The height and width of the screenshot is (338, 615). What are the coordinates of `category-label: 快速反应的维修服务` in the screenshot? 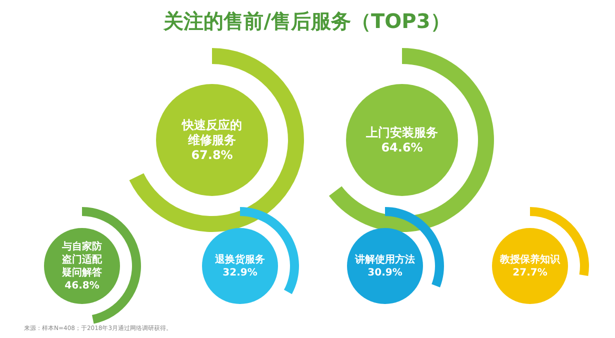 It's located at (211, 132).